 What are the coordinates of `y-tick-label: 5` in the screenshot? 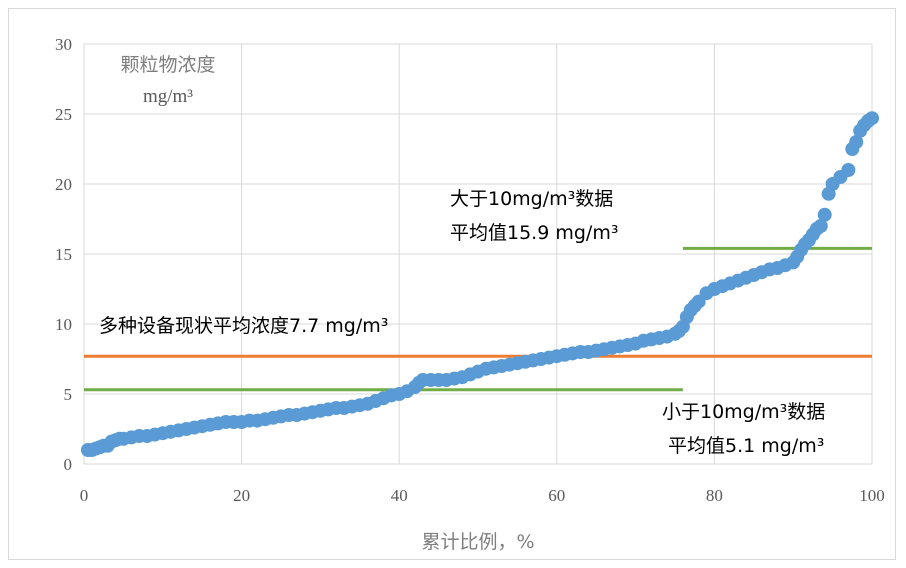 It's located at (68, 394).